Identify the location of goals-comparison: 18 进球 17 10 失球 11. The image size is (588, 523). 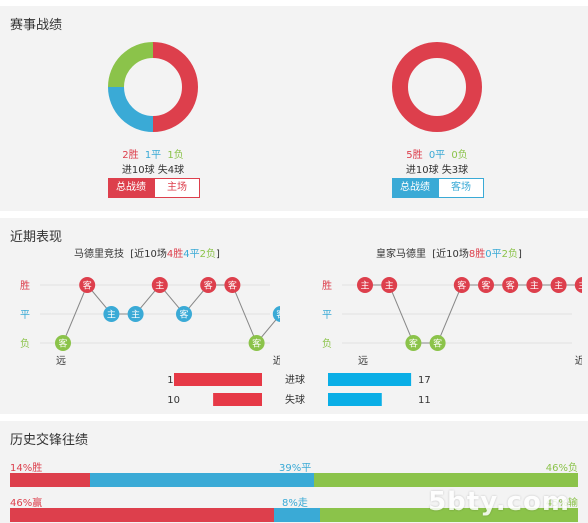
(299, 389).